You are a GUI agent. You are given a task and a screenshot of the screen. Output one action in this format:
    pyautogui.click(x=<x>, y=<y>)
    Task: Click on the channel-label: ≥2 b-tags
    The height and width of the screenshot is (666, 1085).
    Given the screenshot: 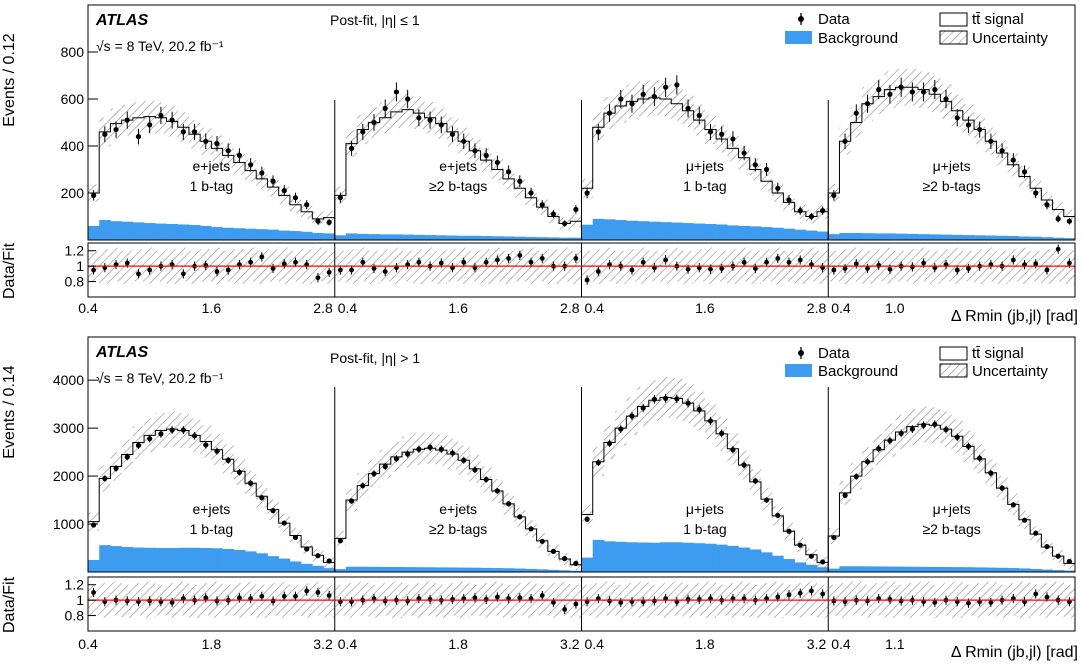 What is the action you would take?
    pyautogui.click(x=458, y=186)
    